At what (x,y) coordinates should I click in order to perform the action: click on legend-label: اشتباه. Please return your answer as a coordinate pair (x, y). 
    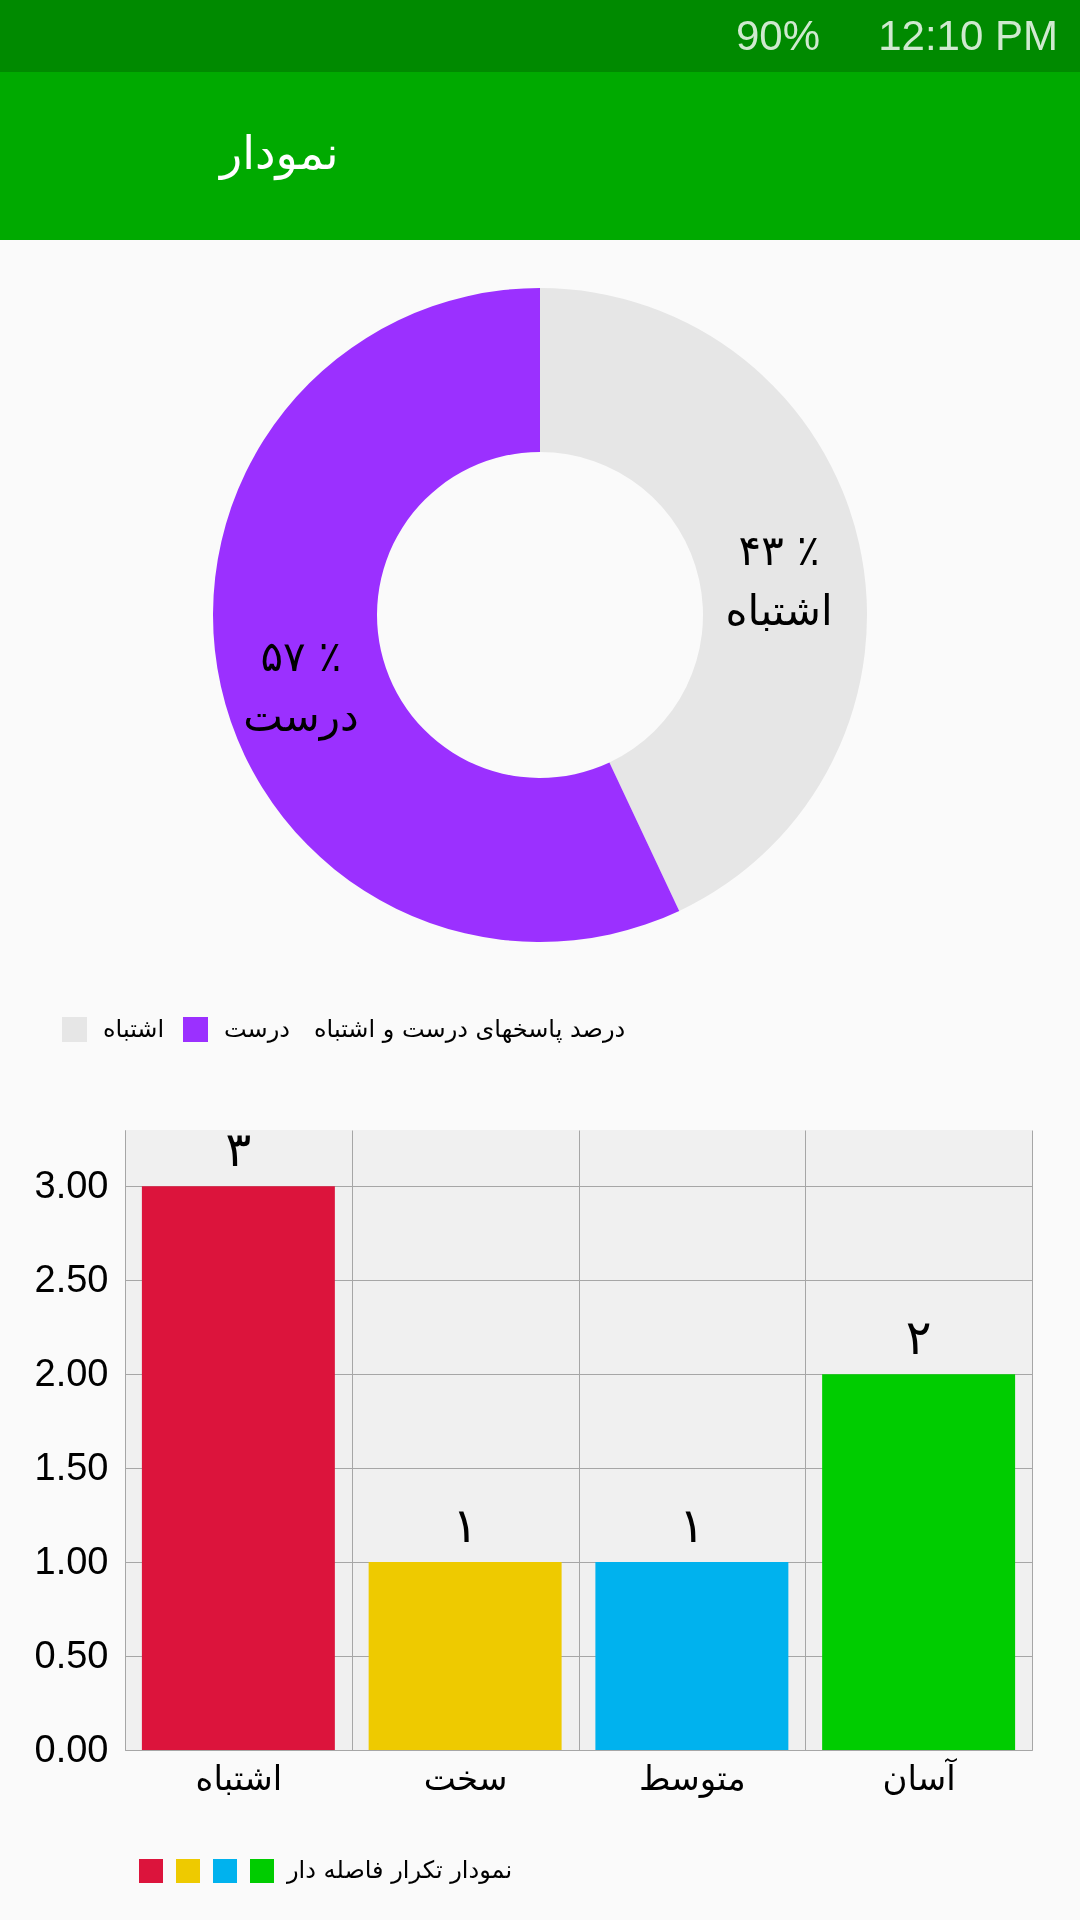
    Looking at the image, I should click on (134, 1028).